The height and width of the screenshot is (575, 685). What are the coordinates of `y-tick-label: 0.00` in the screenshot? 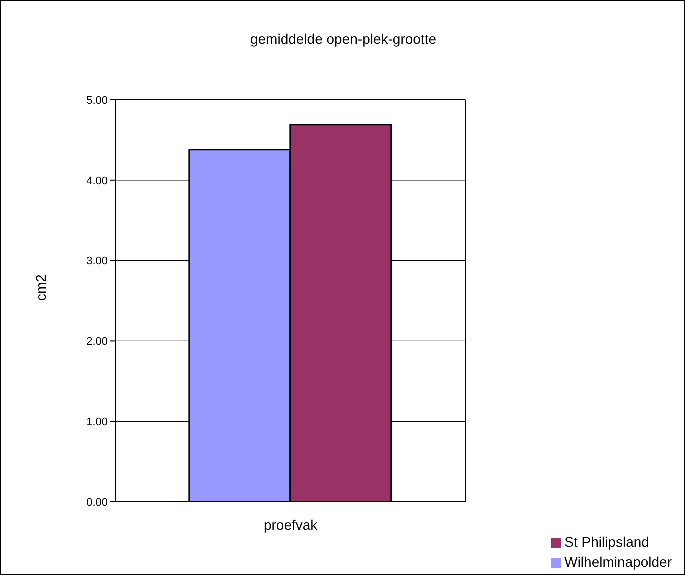 It's located at (97, 502).